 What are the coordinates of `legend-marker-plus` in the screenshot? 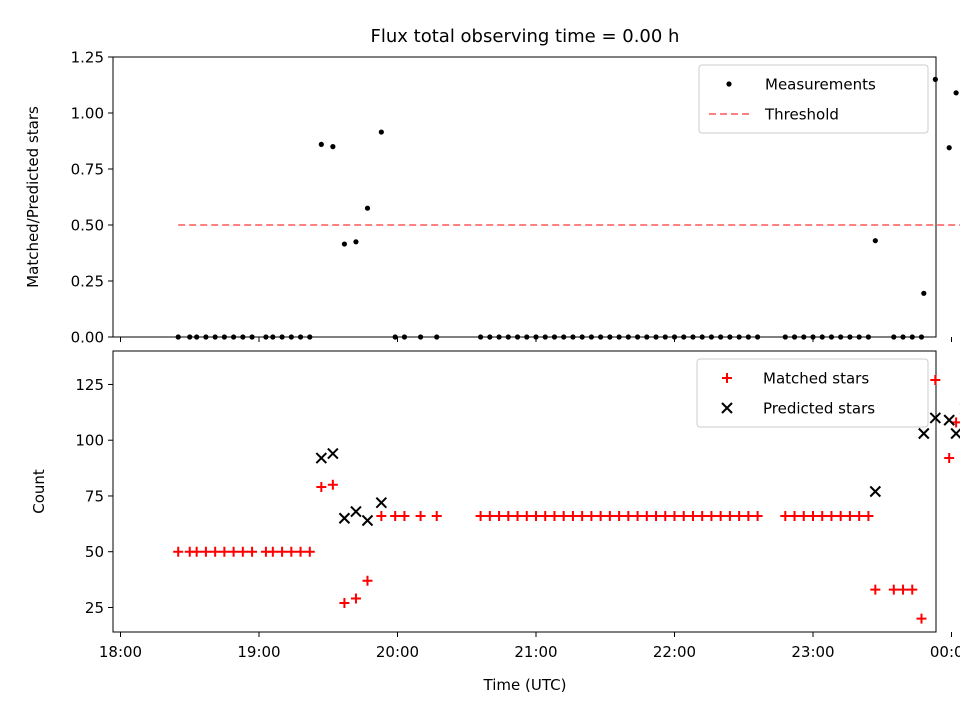 It's located at (727, 378).